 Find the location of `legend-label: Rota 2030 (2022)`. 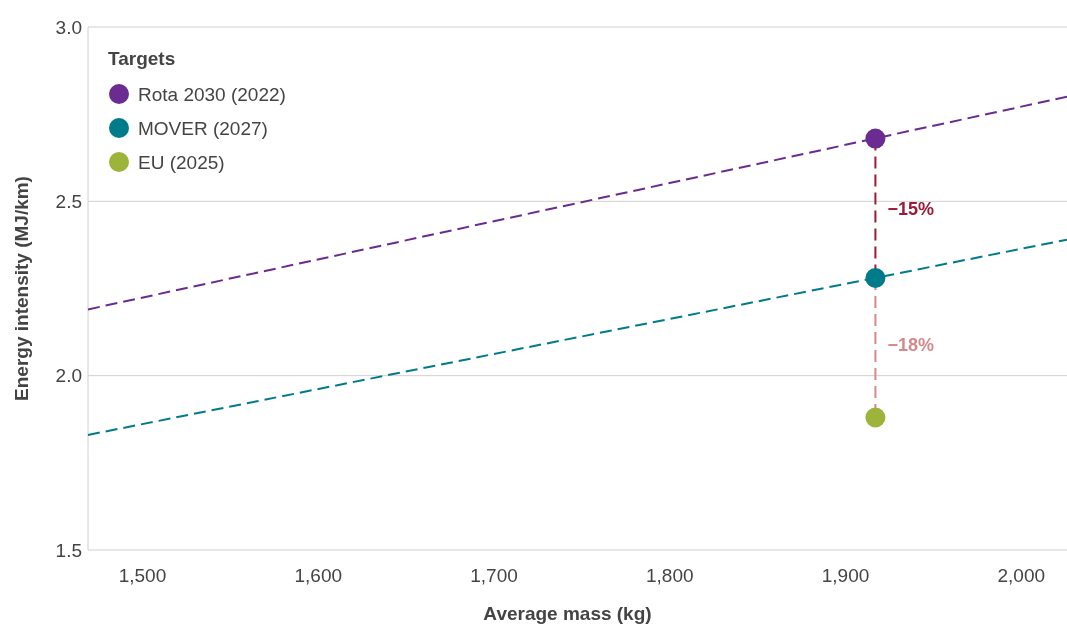

legend-label: Rota 2030 (2022) is located at coordinates (212, 94).